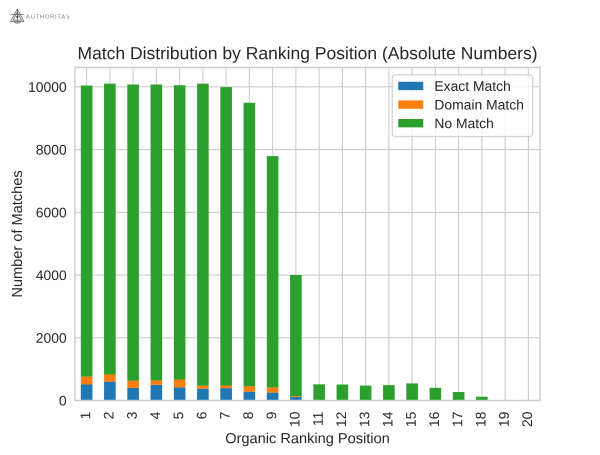  What do you see at coordinates (48, 18) in the screenshot?
I see `svg-text: AUTHORITAS` at bounding box center [48, 18].